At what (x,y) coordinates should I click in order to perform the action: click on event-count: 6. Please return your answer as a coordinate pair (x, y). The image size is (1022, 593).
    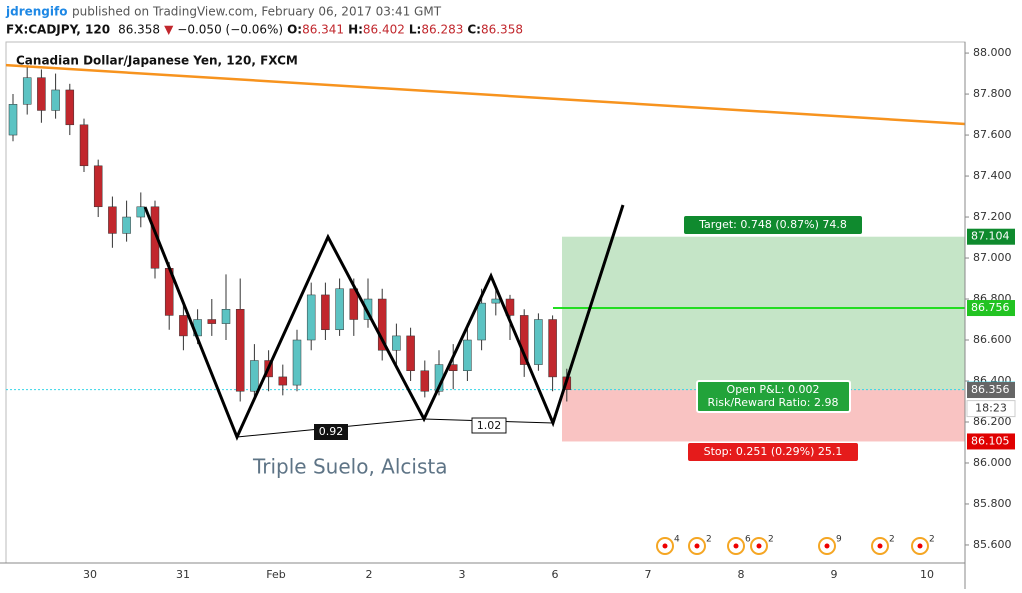
    Looking at the image, I should click on (748, 540).